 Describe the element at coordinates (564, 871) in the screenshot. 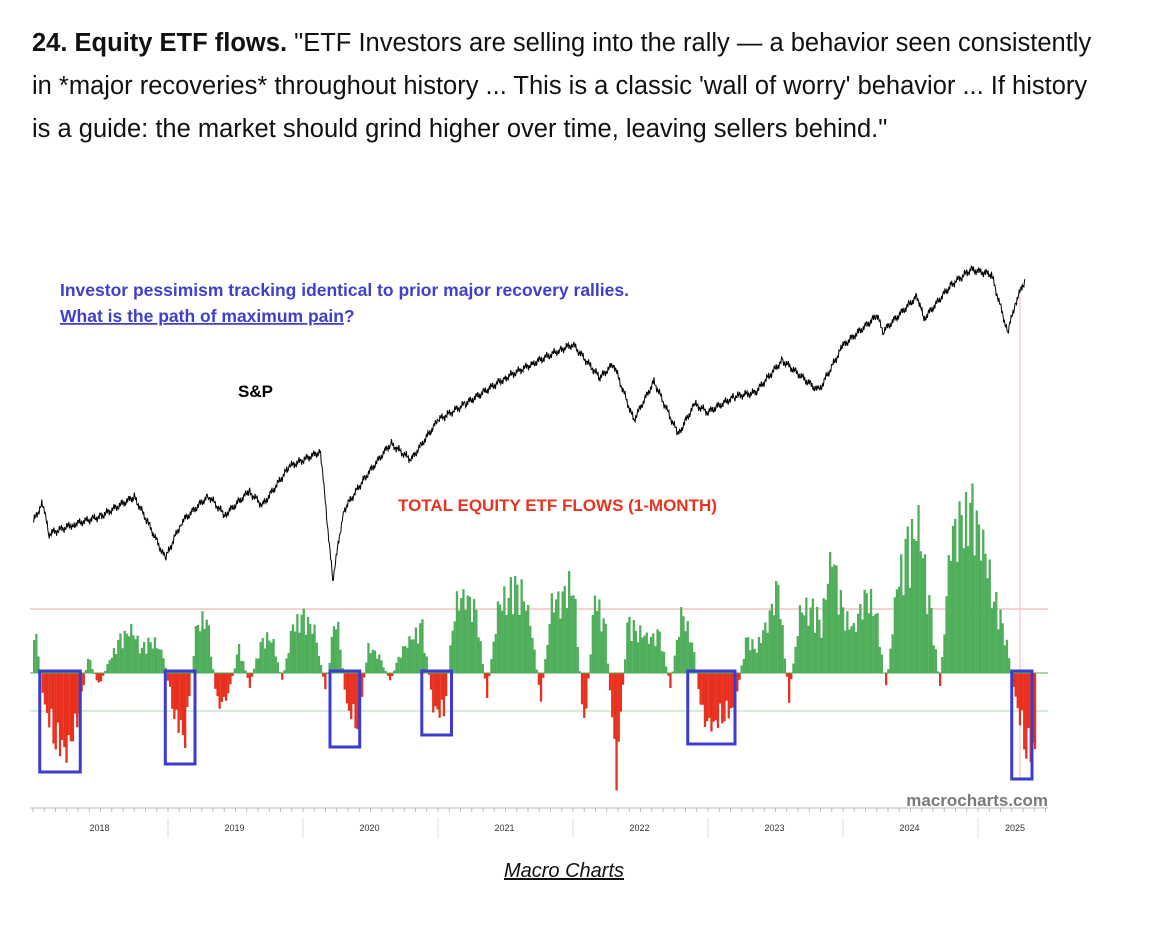

I see `caption-link: Macro Charts` at that location.